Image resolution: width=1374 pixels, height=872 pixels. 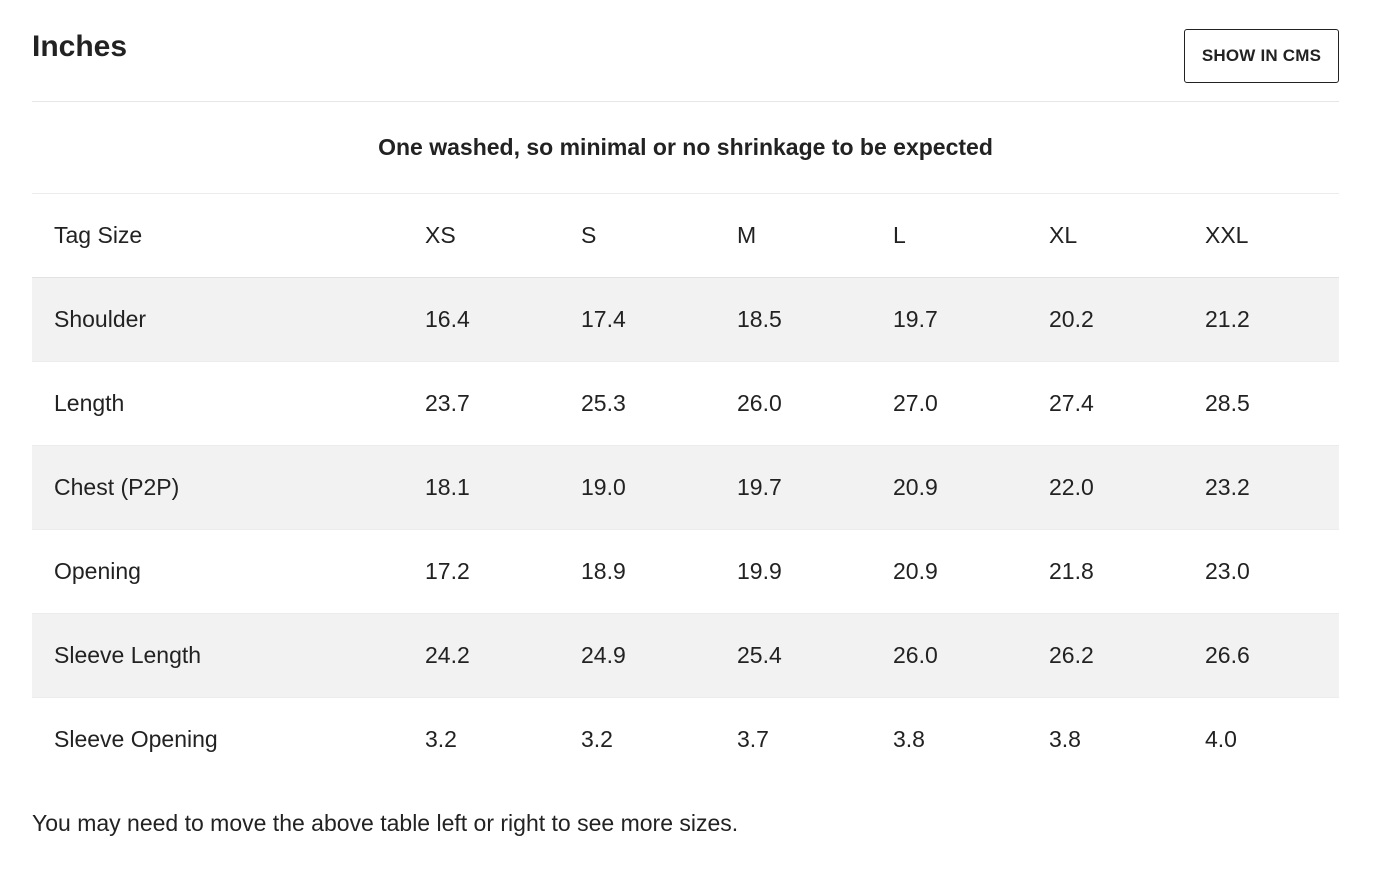 I want to click on table-cell: 21.2, so click(x=1261, y=319).